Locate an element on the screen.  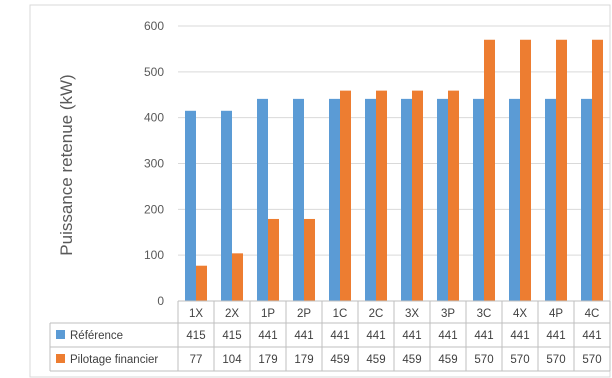
bar-pilotage-2C is located at coordinates (381, 195).